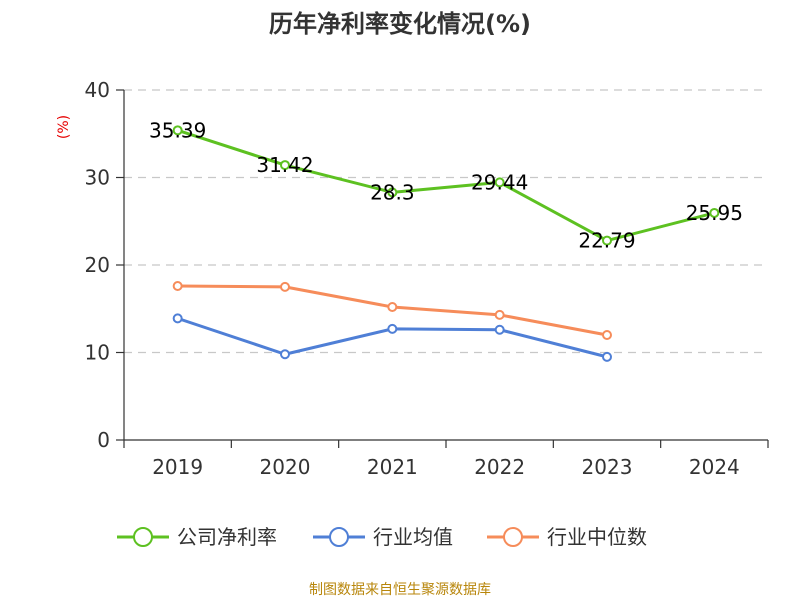 The height and width of the screenshot is (600, 800). I want to click on data-label: 31.42, so click(284, 165).